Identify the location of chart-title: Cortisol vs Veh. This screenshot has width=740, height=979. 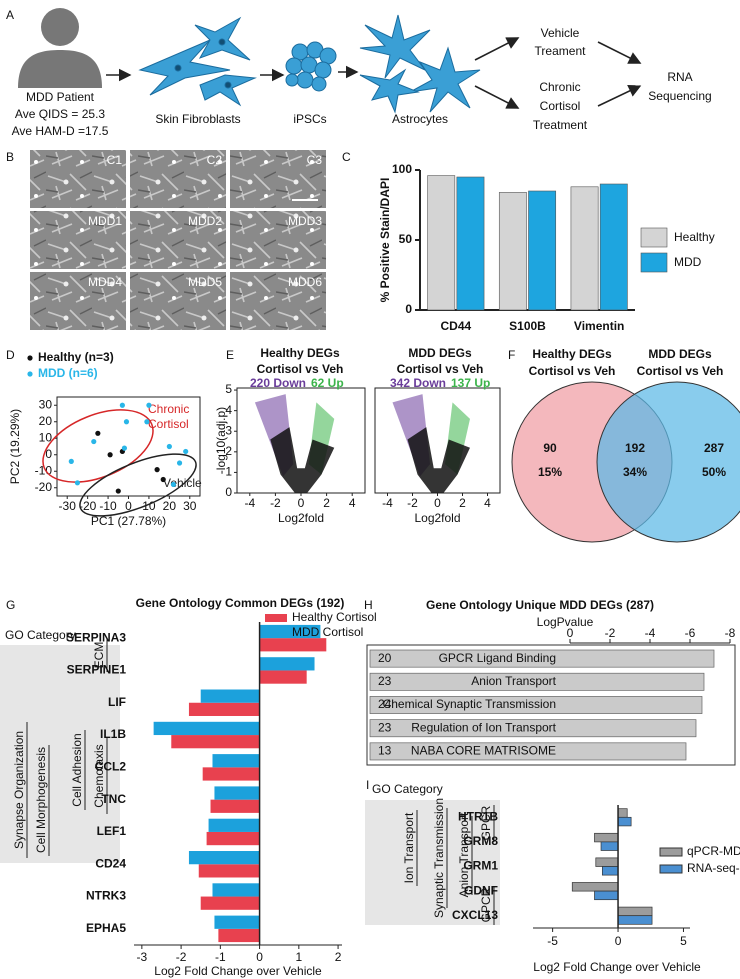
(440, 369).